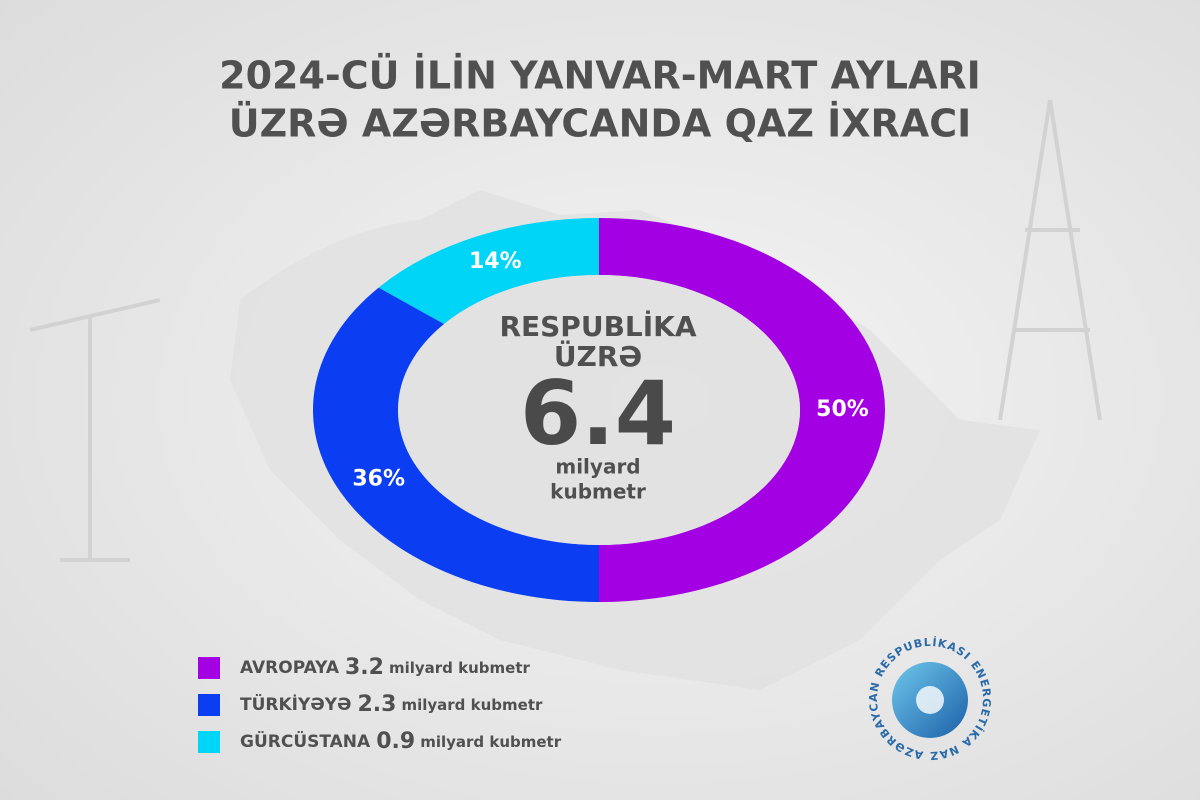  I want to click on segment-label: 36%, so click(378, 479).